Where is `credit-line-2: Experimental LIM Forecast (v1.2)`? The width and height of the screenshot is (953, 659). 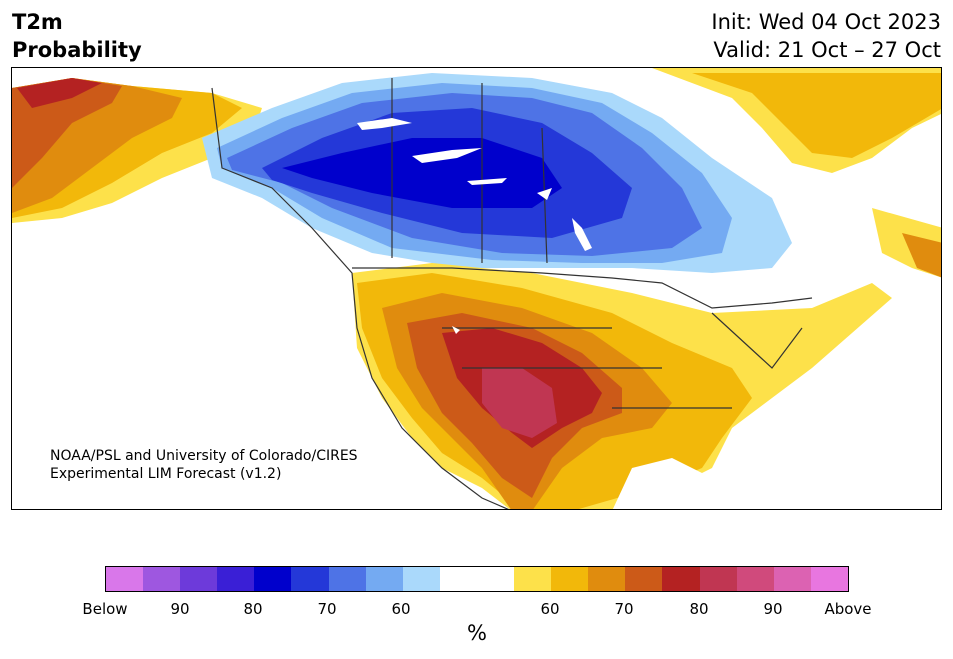 credit-line-2: Experimental LIM Forecast (v1.2) is located at coordinates (166, 474).